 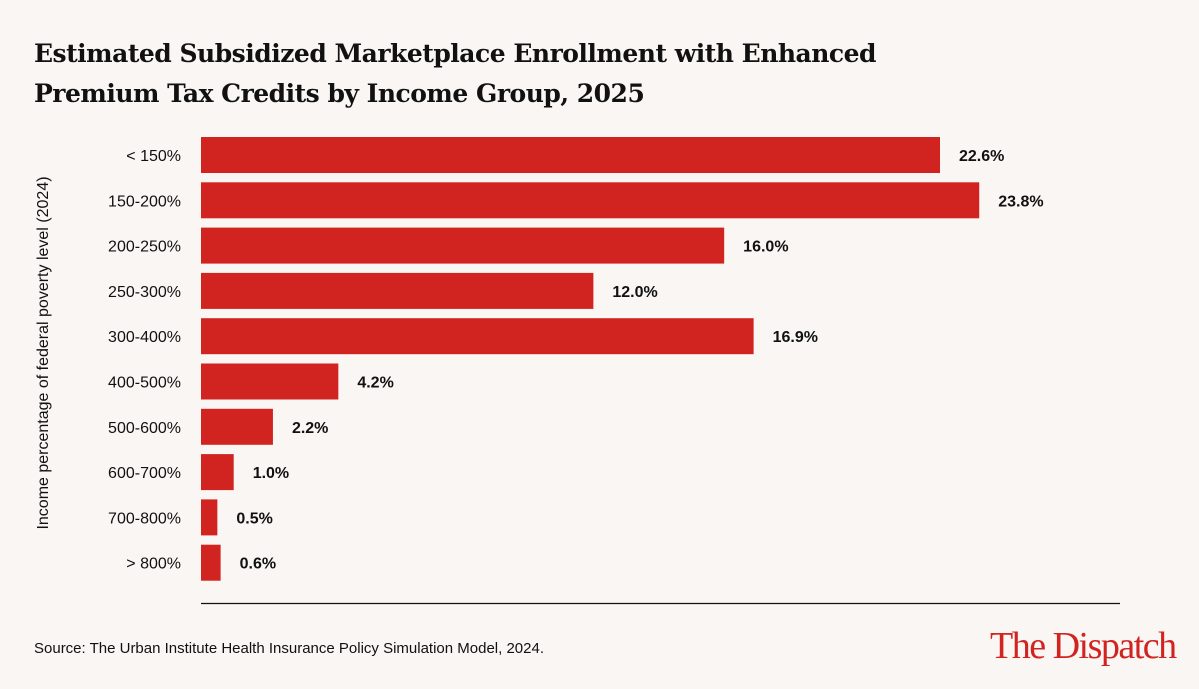 What do you see at coordinates (271, 473) in the screenshot?
I see `data-label: 1.0%` at bounding box center [271, 473].